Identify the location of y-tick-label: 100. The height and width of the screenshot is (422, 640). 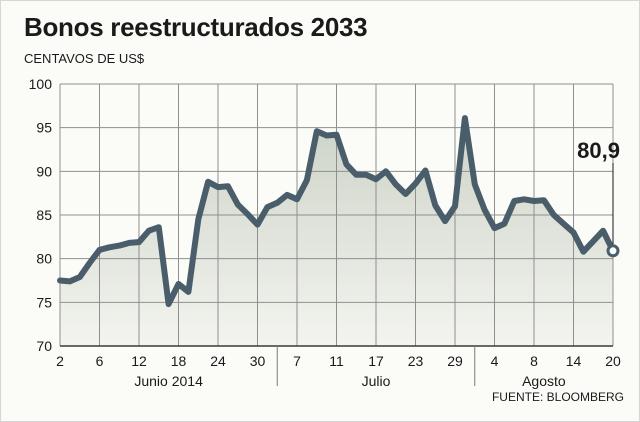
(41, 84).